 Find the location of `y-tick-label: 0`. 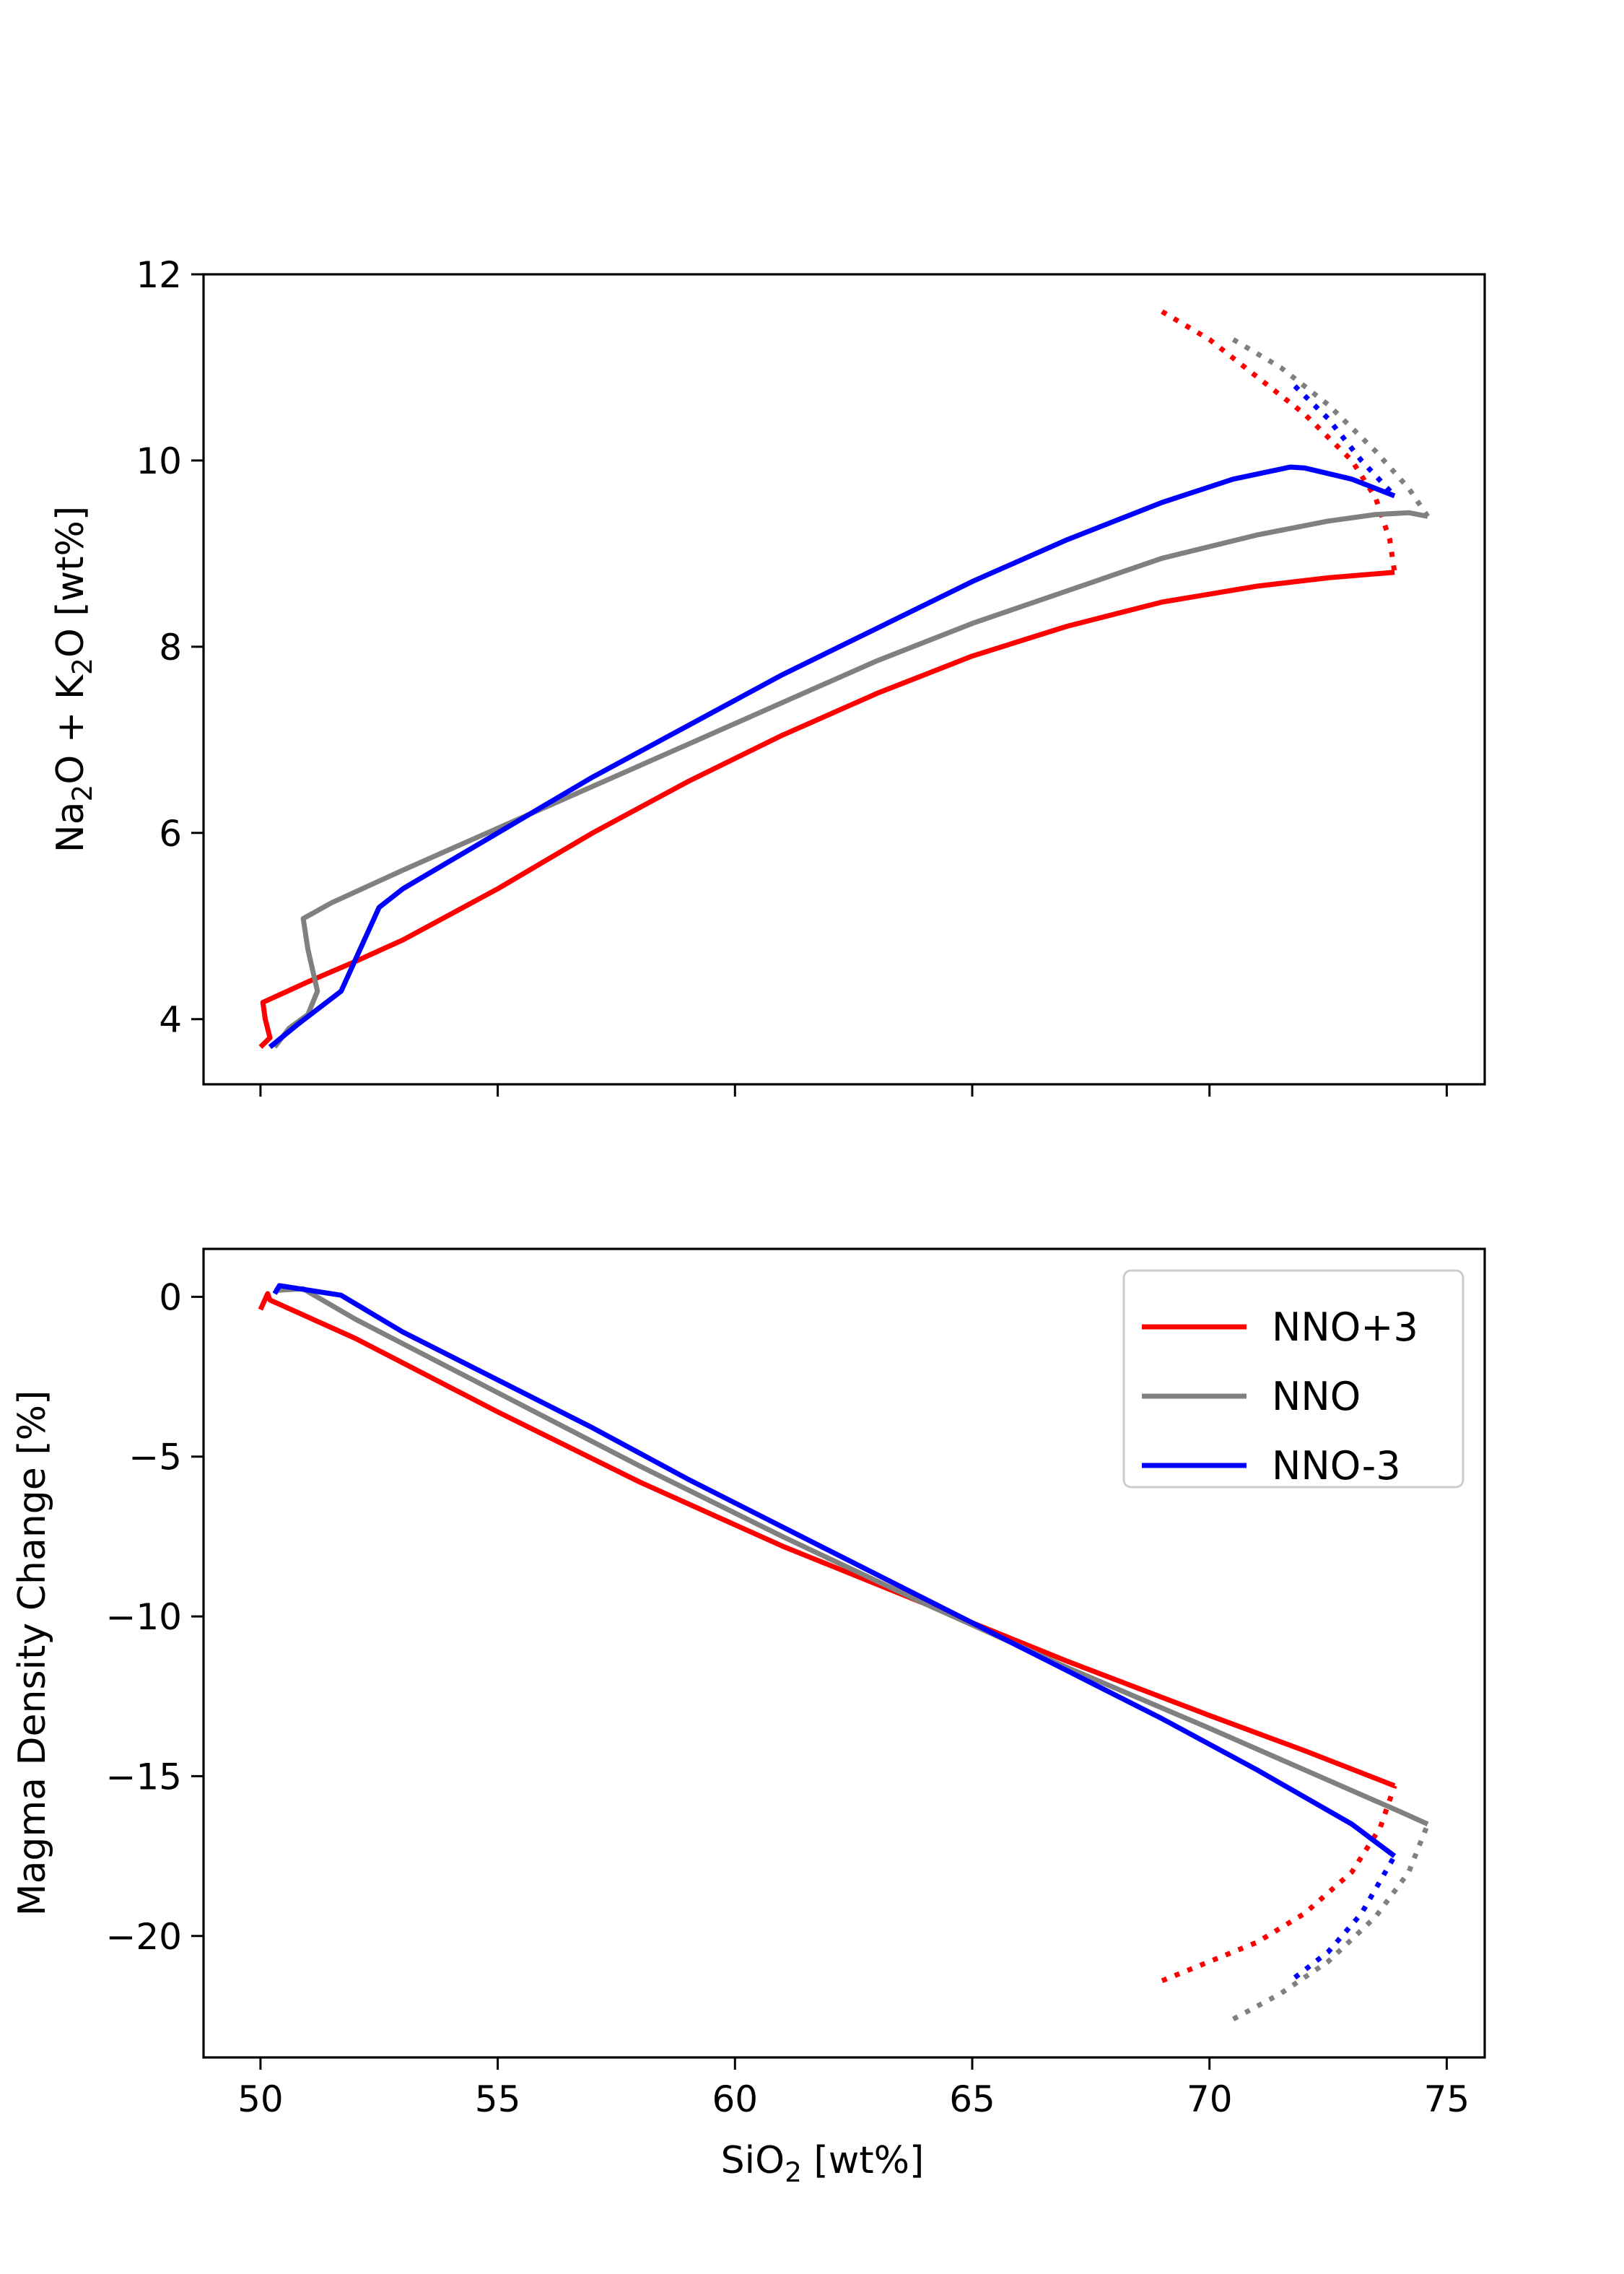

y-tick-label: 0 is located at coordinates (170, 1297).